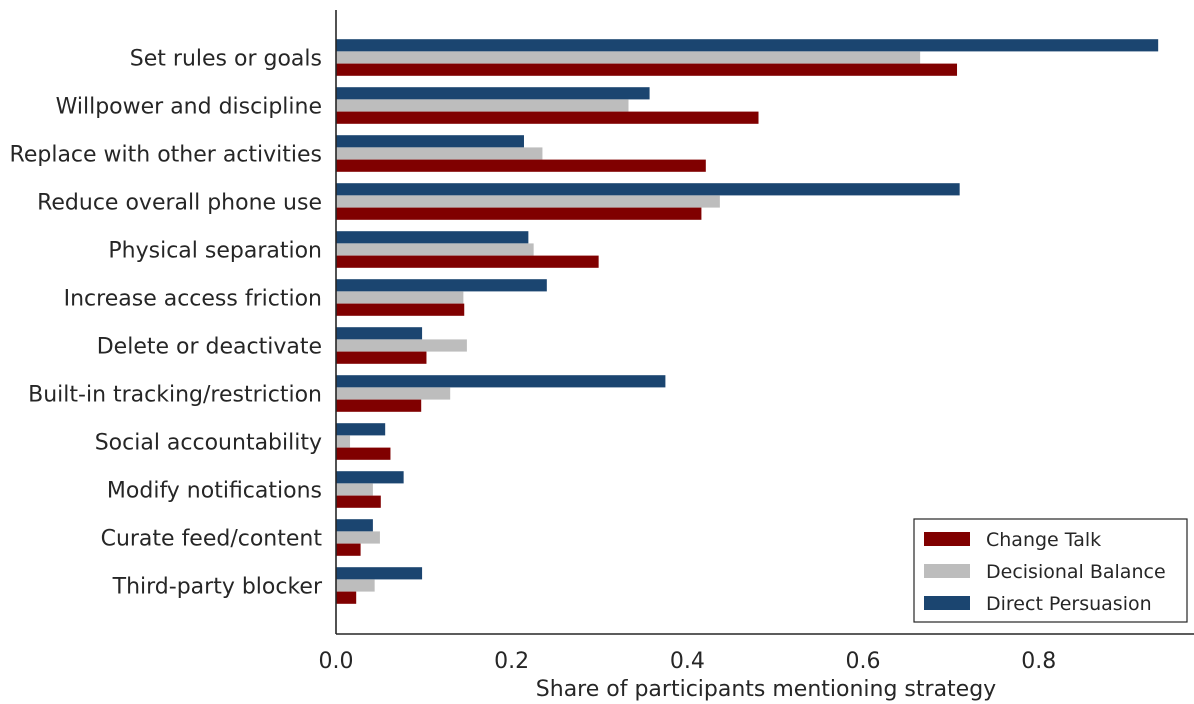  I want to click on x-tick-label: 0.4, so click(687, 661).